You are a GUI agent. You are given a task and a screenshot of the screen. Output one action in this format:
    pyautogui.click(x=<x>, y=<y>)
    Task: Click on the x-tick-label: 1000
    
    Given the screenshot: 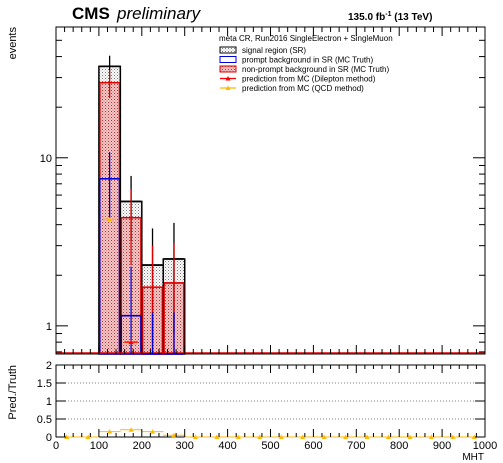 What is the action you would take?
    pyautogui.click(x=485, y=446)
    